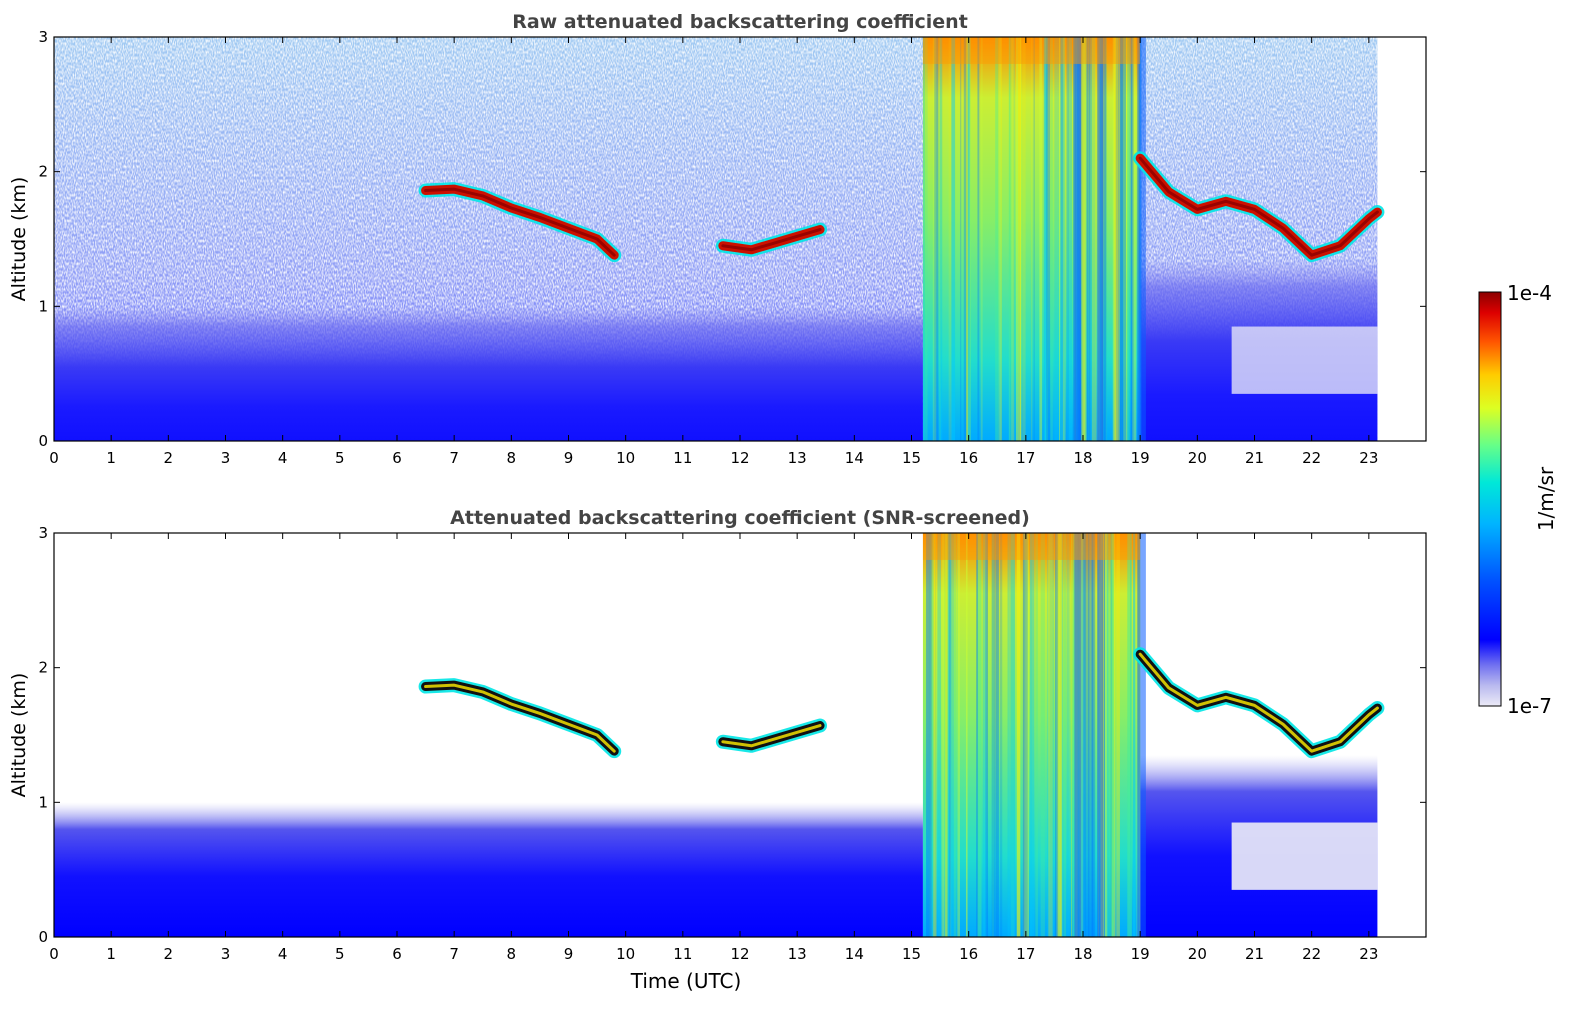  I want to click on y-tick-label: 3, so click(43, 533).